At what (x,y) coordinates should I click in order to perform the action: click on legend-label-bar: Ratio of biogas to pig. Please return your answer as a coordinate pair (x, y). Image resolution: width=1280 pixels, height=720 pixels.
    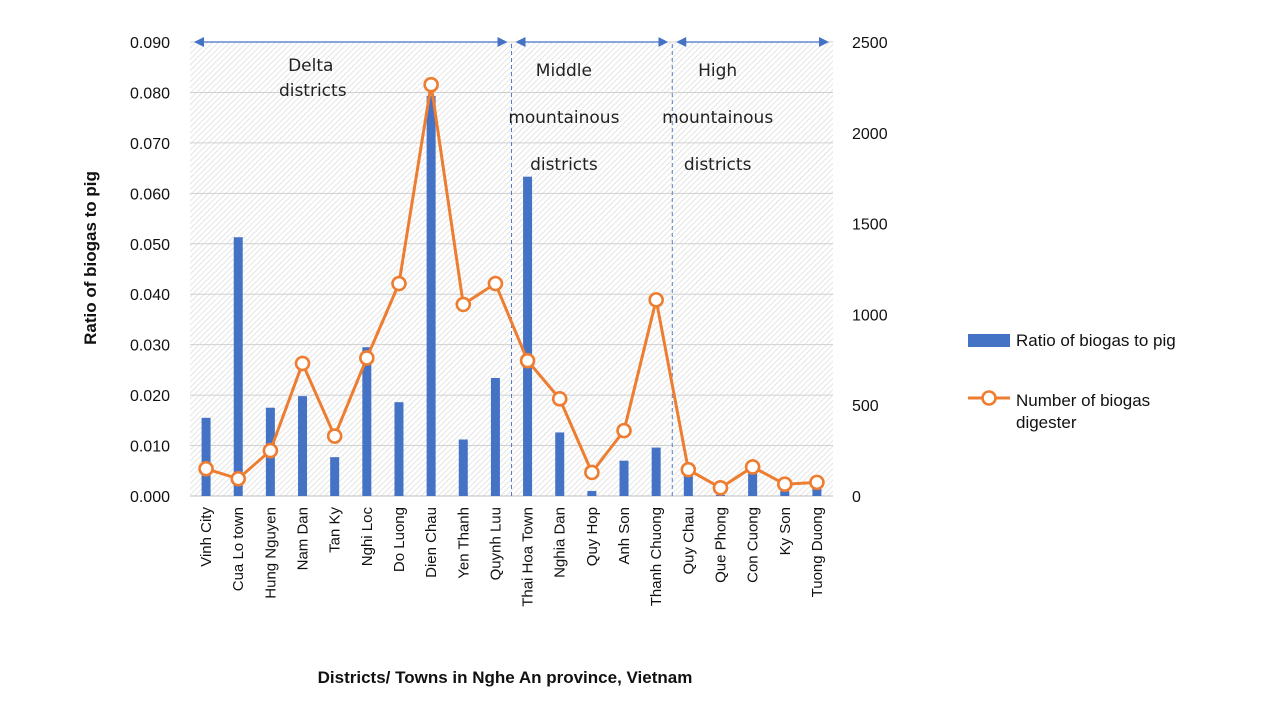
    Looking at the image, I should click on (1096, 340).